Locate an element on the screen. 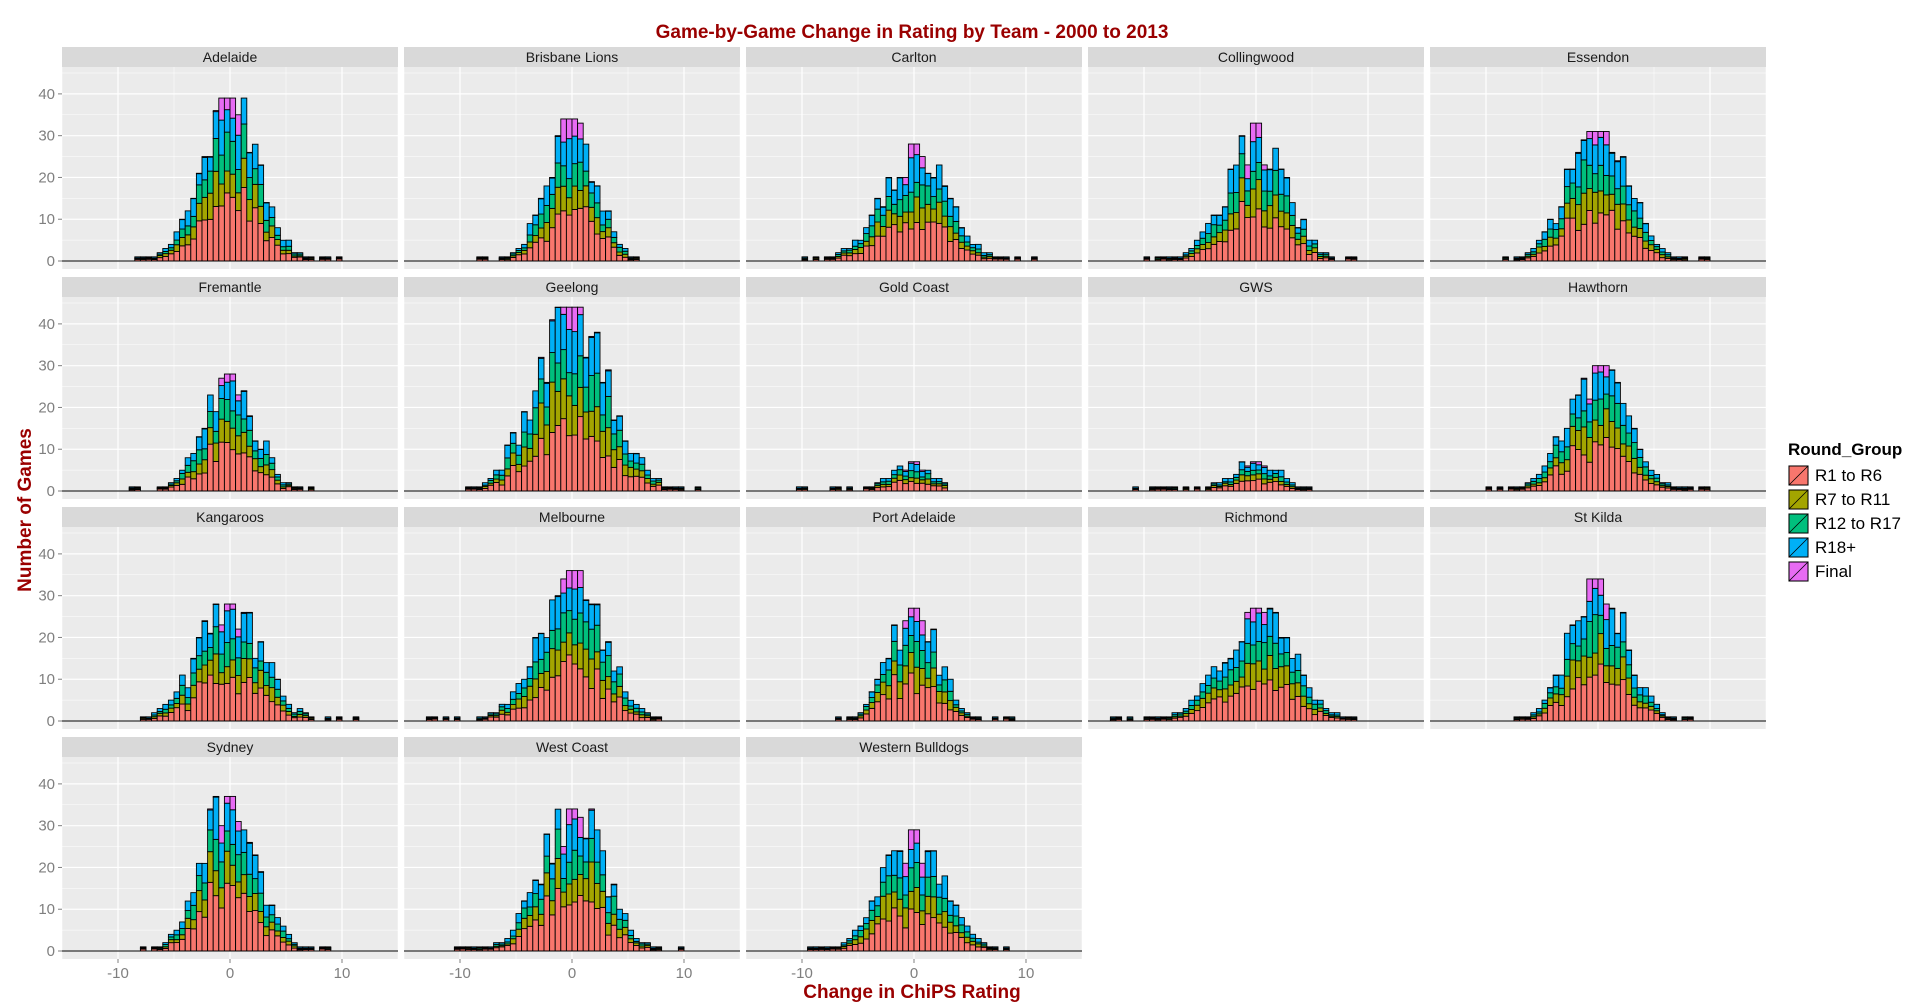  facet-strip-label: West Coast is located at coordinates (572, 747).